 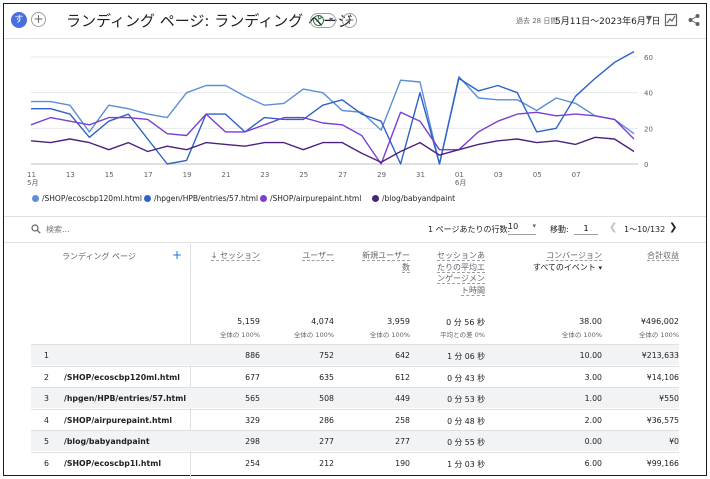 What do you see at coordinates (590, 355) in the screenshot?
I see `row-conversions: 10.00` at bounding box center [590, 355].